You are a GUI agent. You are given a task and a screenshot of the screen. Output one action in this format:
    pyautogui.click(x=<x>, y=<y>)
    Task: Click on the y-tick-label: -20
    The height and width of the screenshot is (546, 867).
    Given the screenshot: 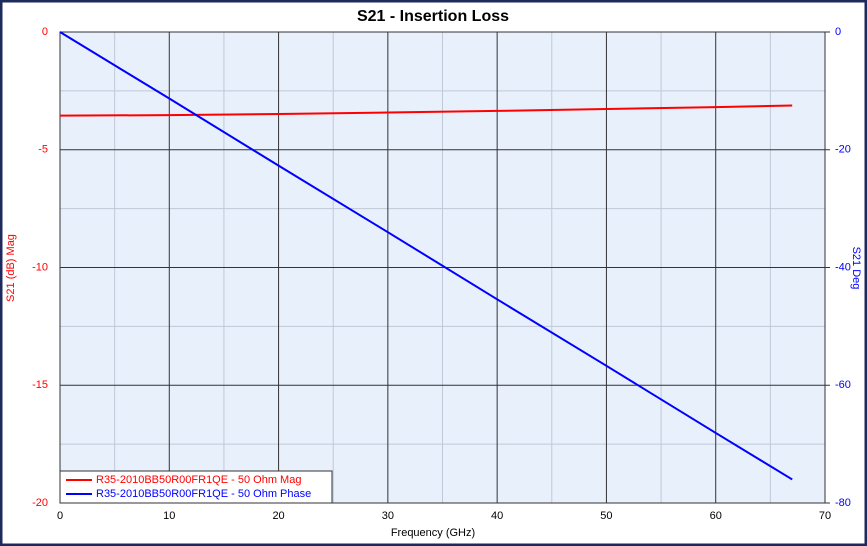 What is the action you would take?
    pyautogui.click(x=40, y=503)
    